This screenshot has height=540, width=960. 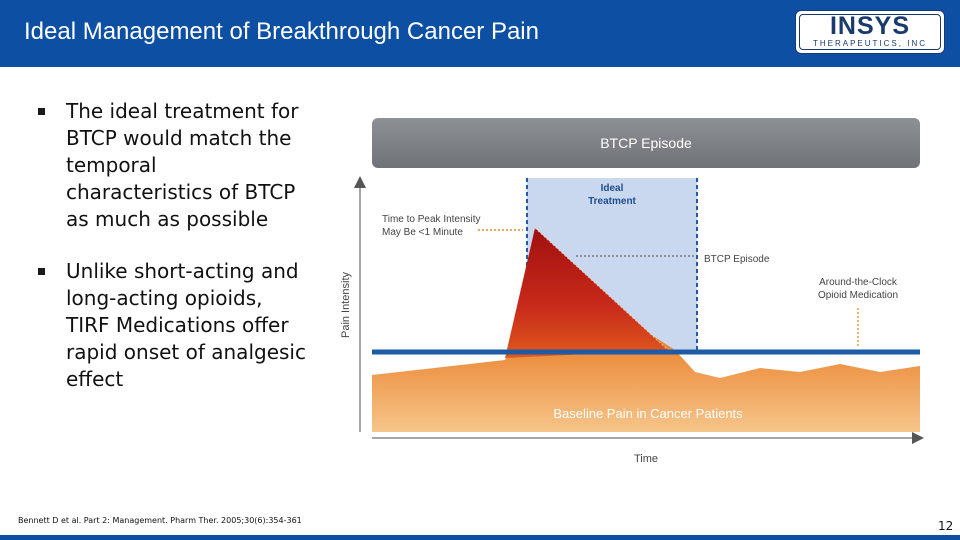 What do you see at coordinates (422, 232) in the screenshot?
I see `time-to-peak-label-2: May Be <1 Minute` at bounding box center [422, 232].